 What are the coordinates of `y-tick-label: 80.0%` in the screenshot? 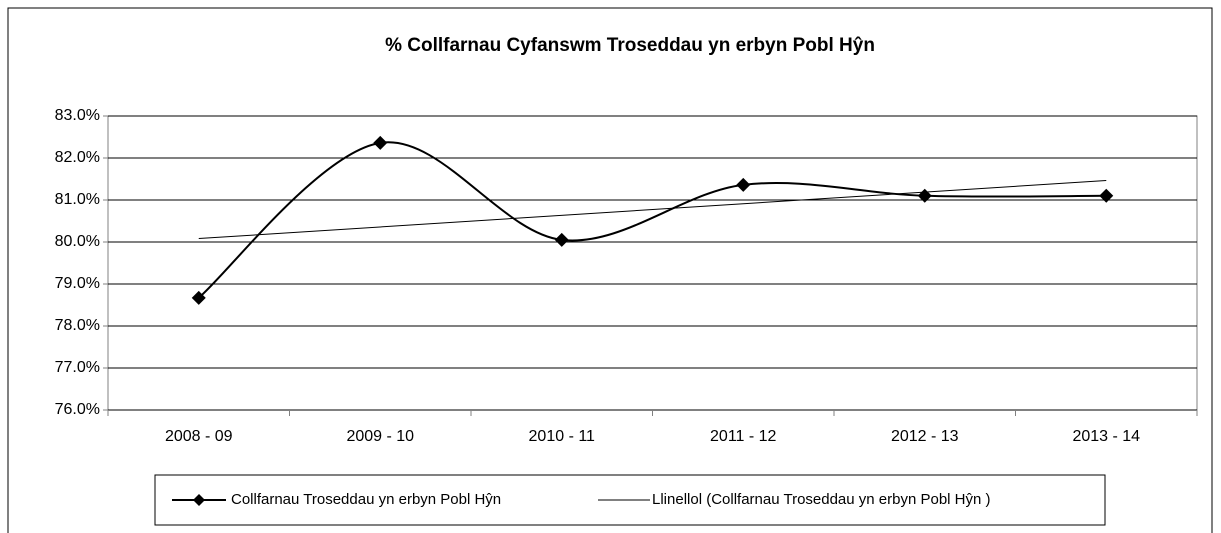 It's located at (77, 241).